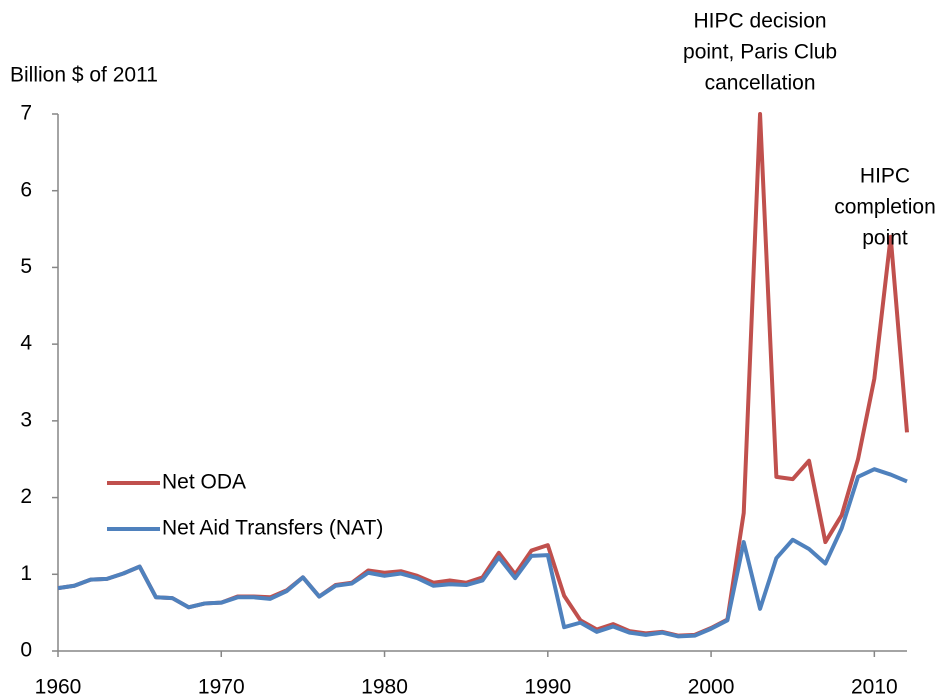 The width and height of the screenshot is (942, 700). I want to click on y-tick-label: 2, so click(26, 496).